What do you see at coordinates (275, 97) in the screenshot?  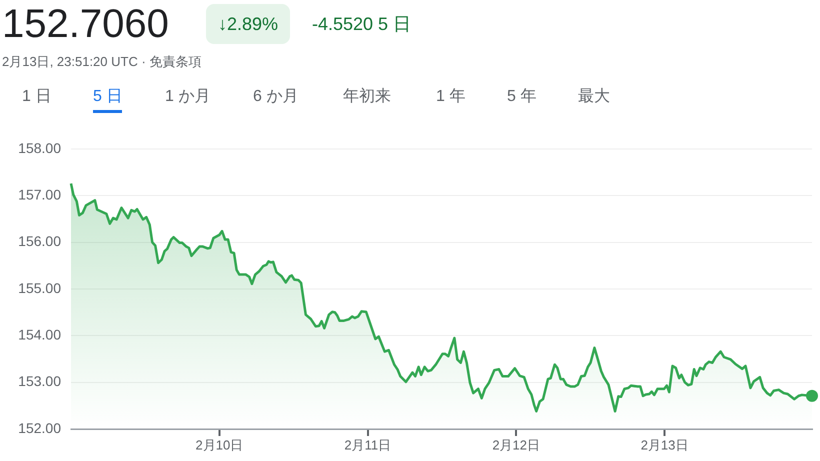 I see `text: 6 か月` at bounding box center [275, 97].